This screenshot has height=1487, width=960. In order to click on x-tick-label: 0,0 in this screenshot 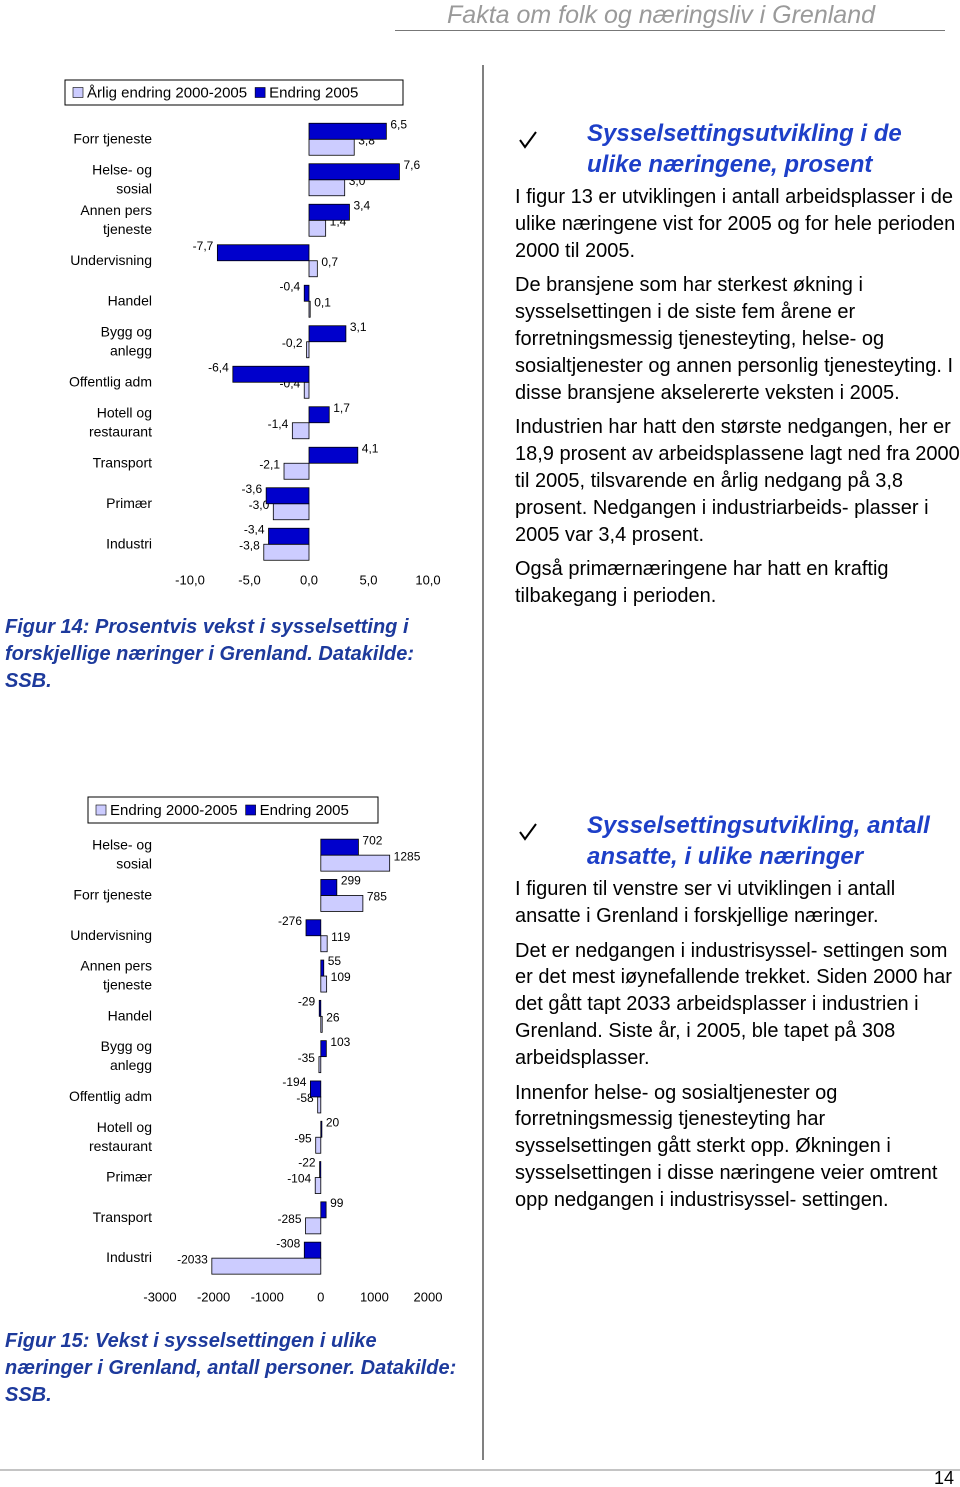, I will do `click(309, 579)`.